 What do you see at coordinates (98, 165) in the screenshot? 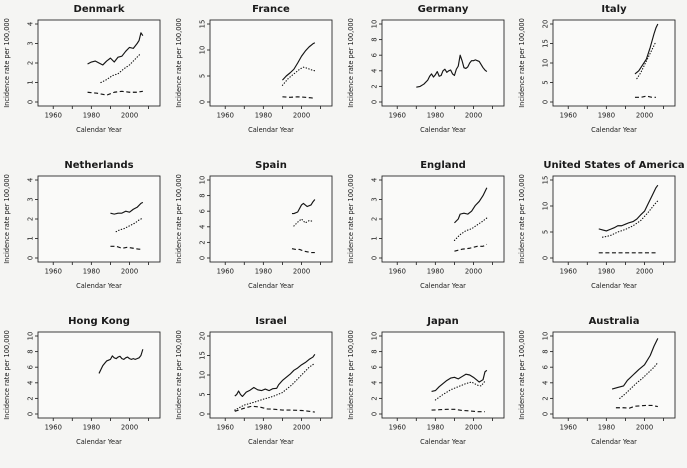
I see `chart-title: Netherlands` at bounding box center [98, 165].